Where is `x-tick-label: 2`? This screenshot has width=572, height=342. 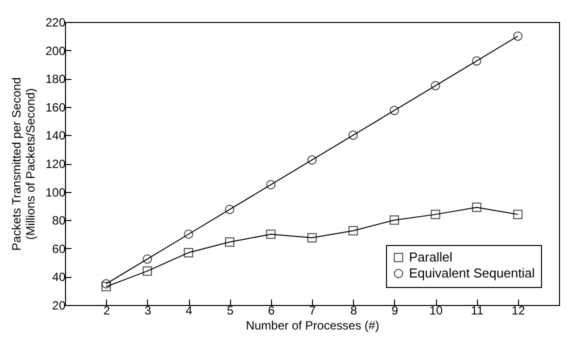 x-tick-label: 2 is located at coordinates (106, 311).